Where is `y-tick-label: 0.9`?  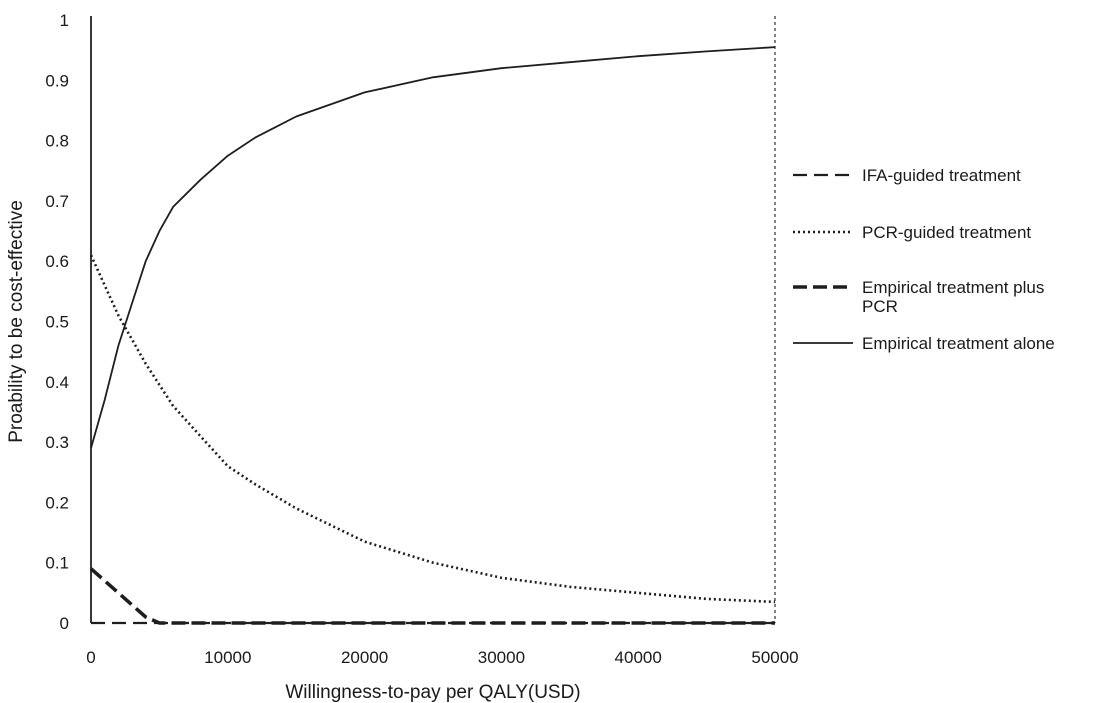
y-tick-label: 0.9 is located at coordinates (57, 80).